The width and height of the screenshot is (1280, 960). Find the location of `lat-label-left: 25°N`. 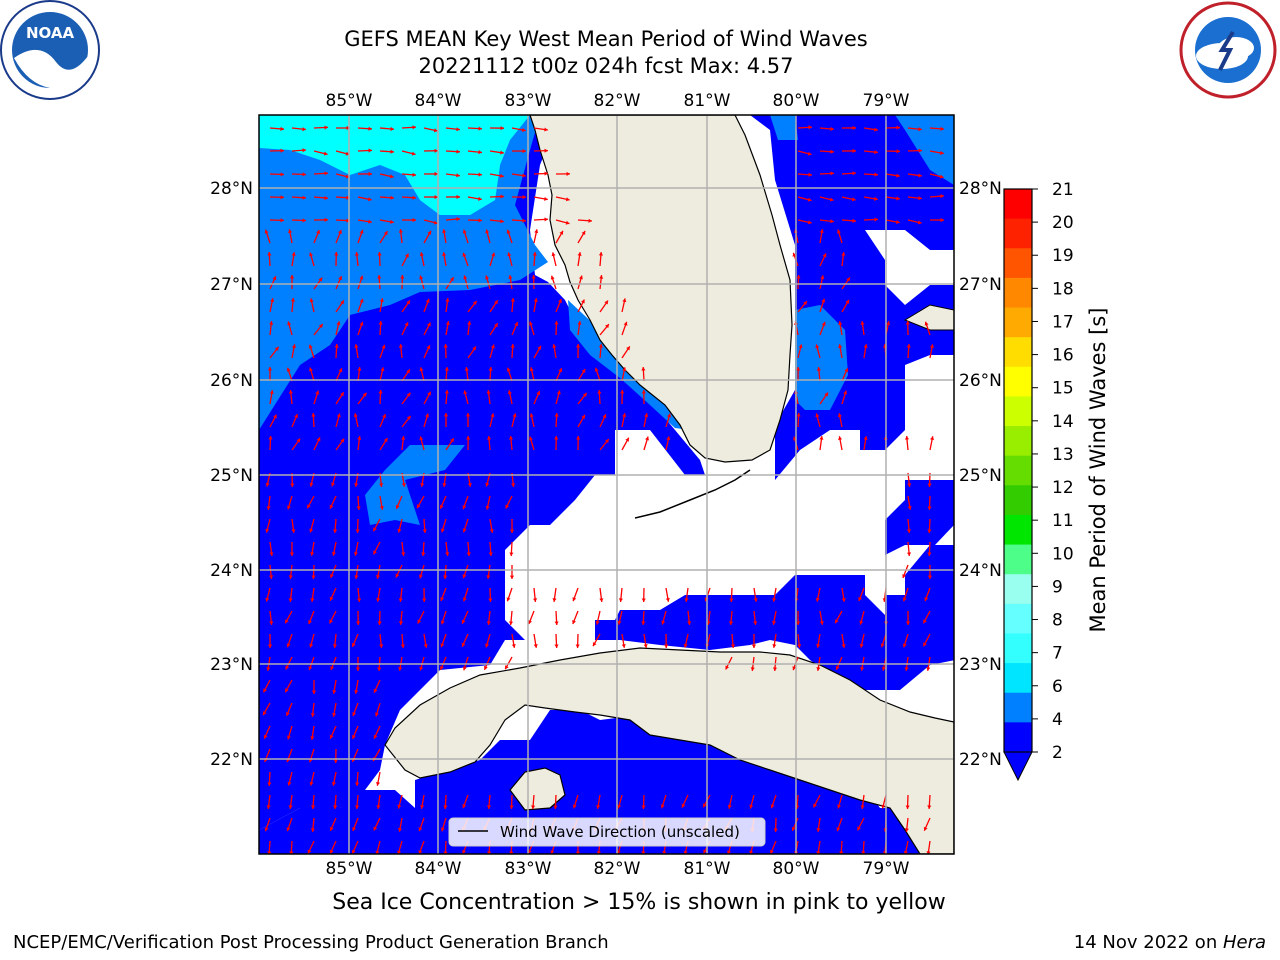

lat-label-left: 25°N is located at coordinates (231, 476).